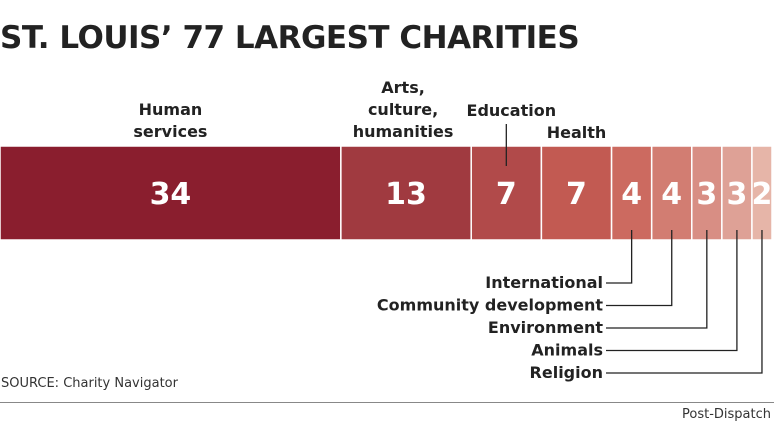 Image resolution: width=774 pixels, height=426 pixels. I want to click on leader-line-animals, so click(672, 291).